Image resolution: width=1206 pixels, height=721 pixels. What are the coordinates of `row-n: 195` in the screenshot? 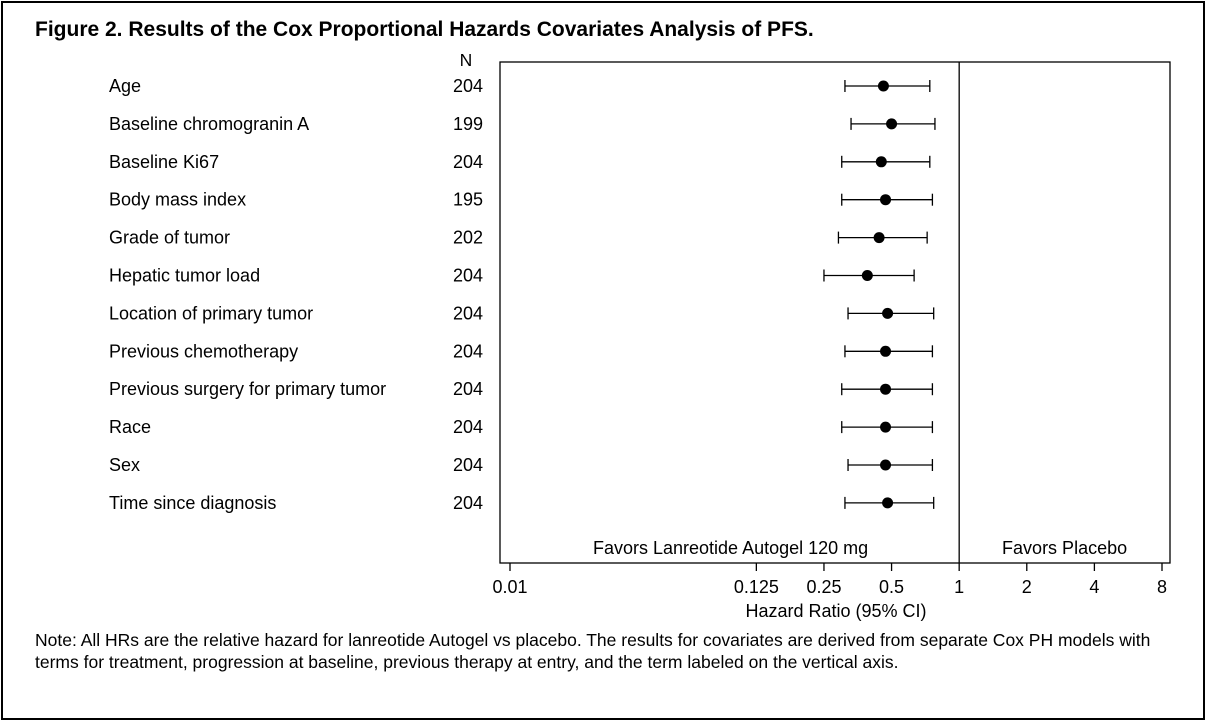 It's located at (468, 200).